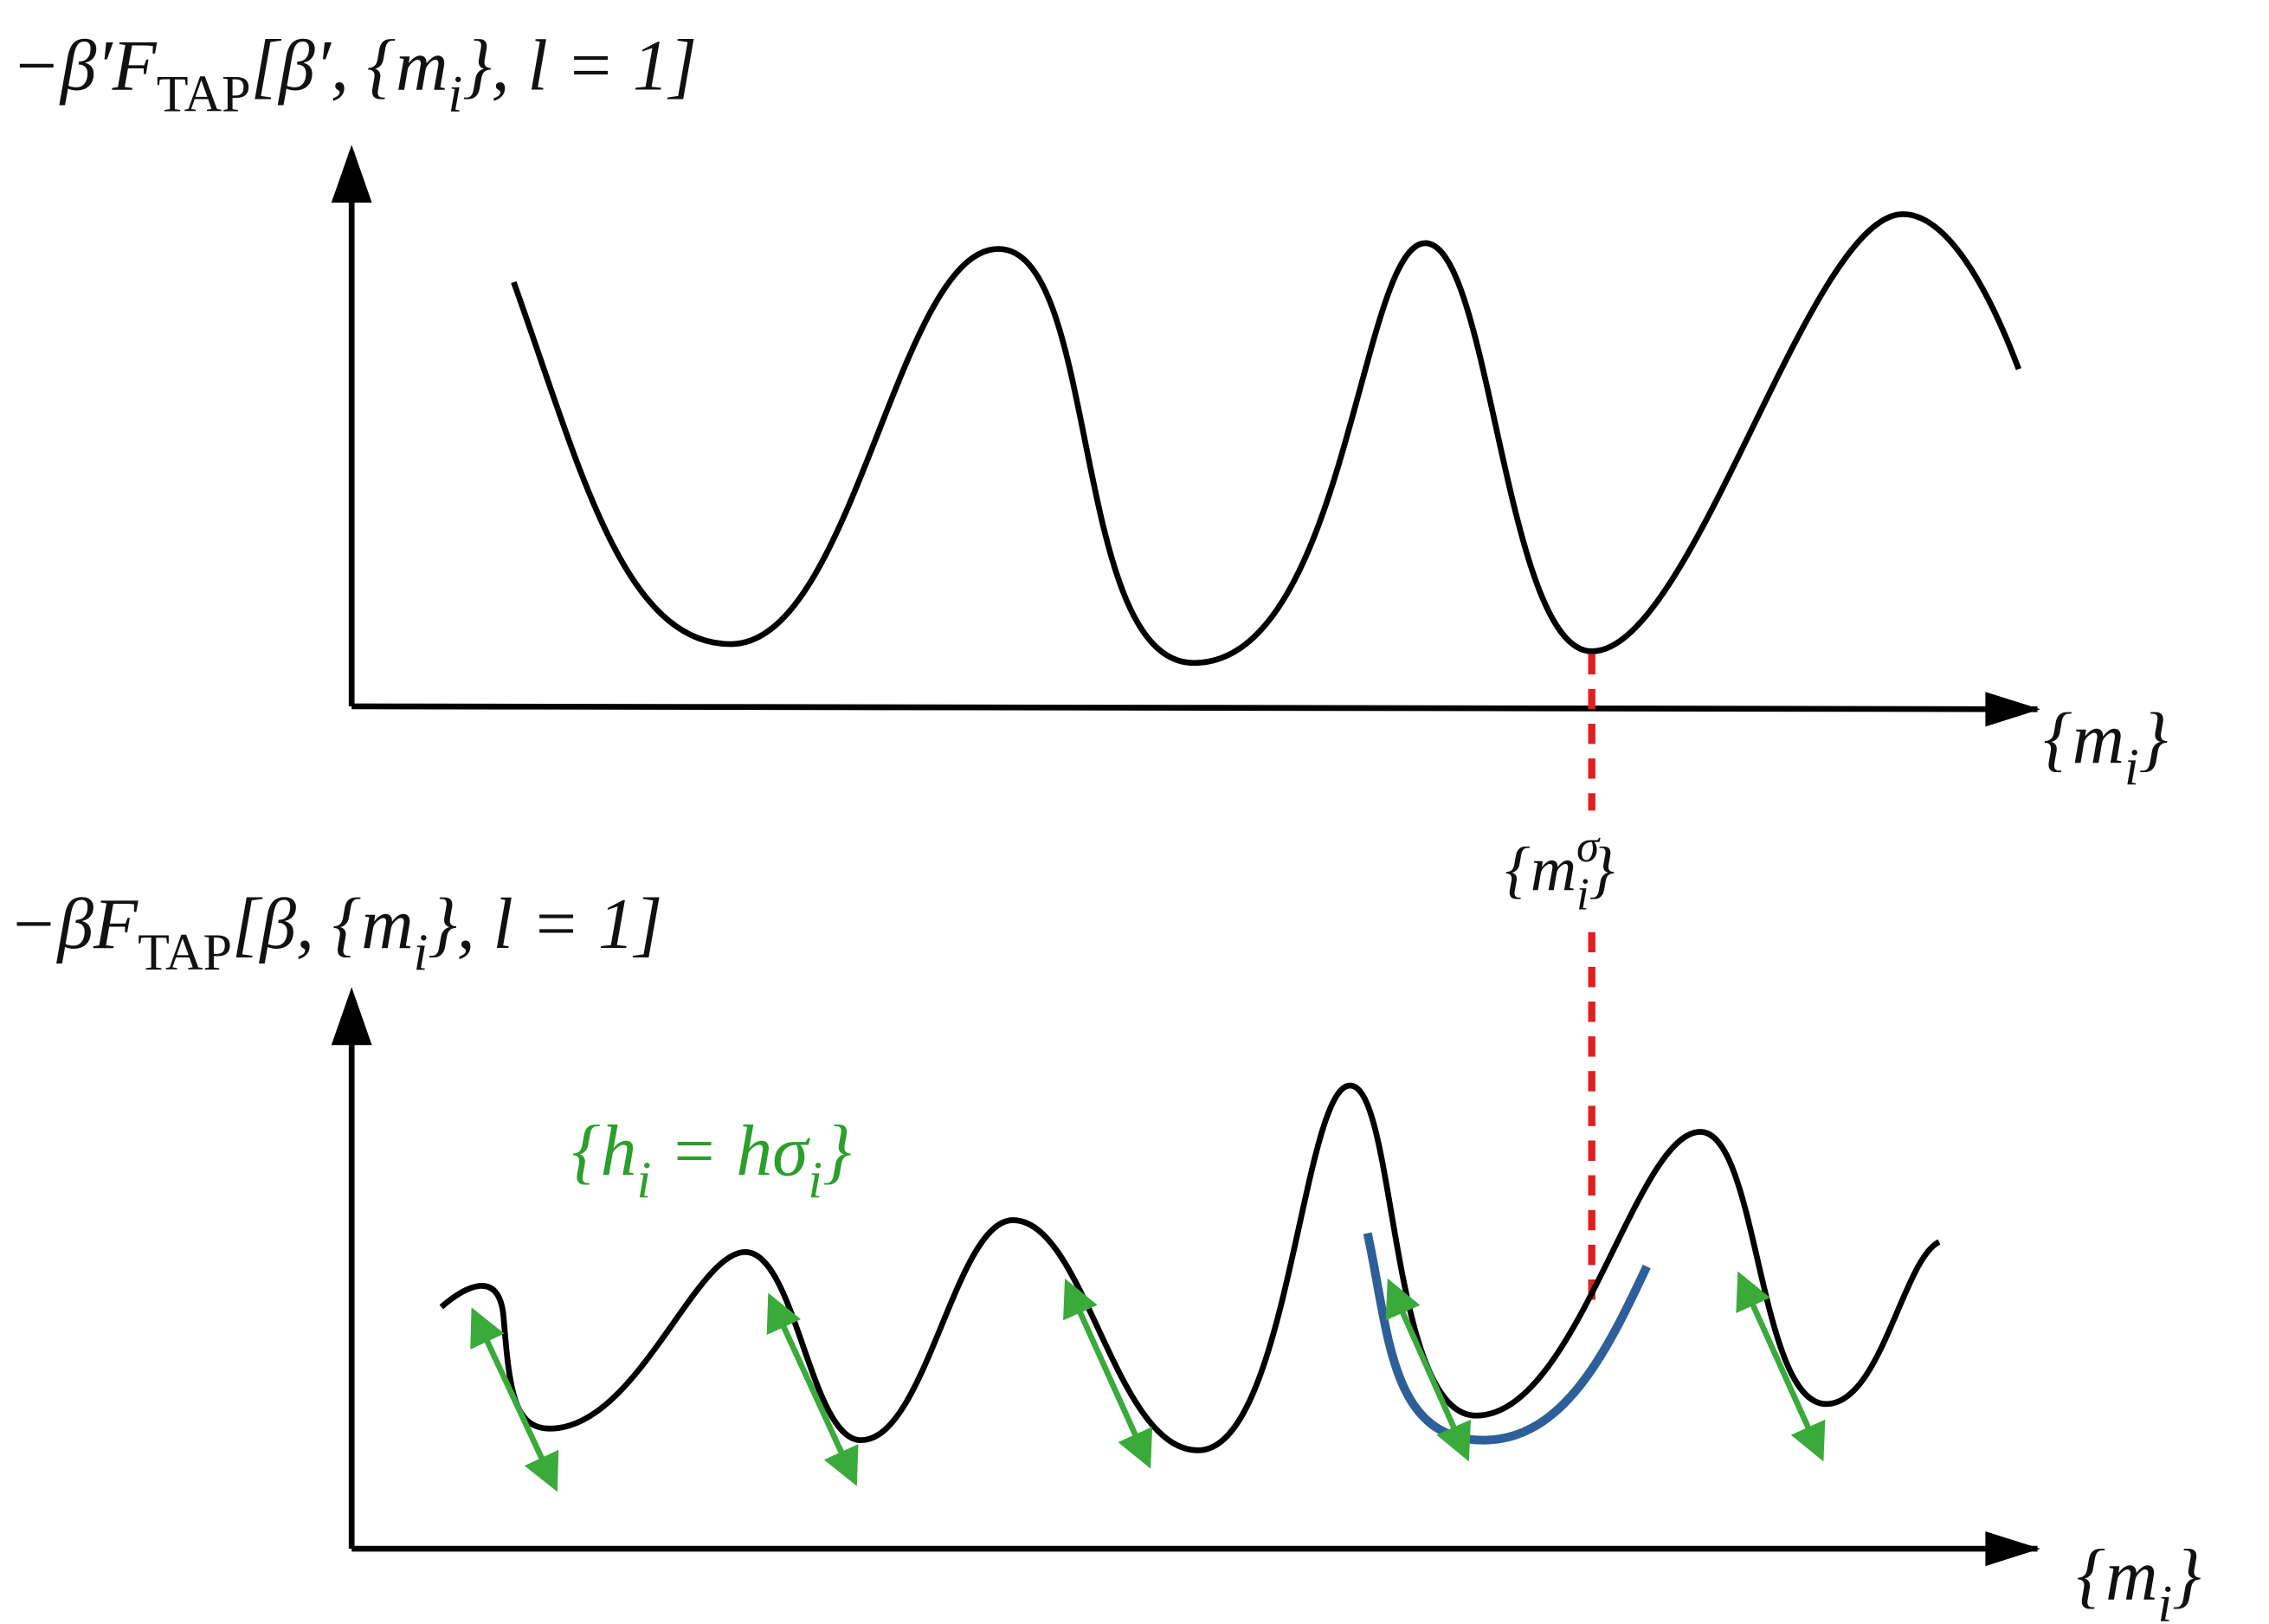  I want to click on label-text: [β, {m, so click(323, 924).